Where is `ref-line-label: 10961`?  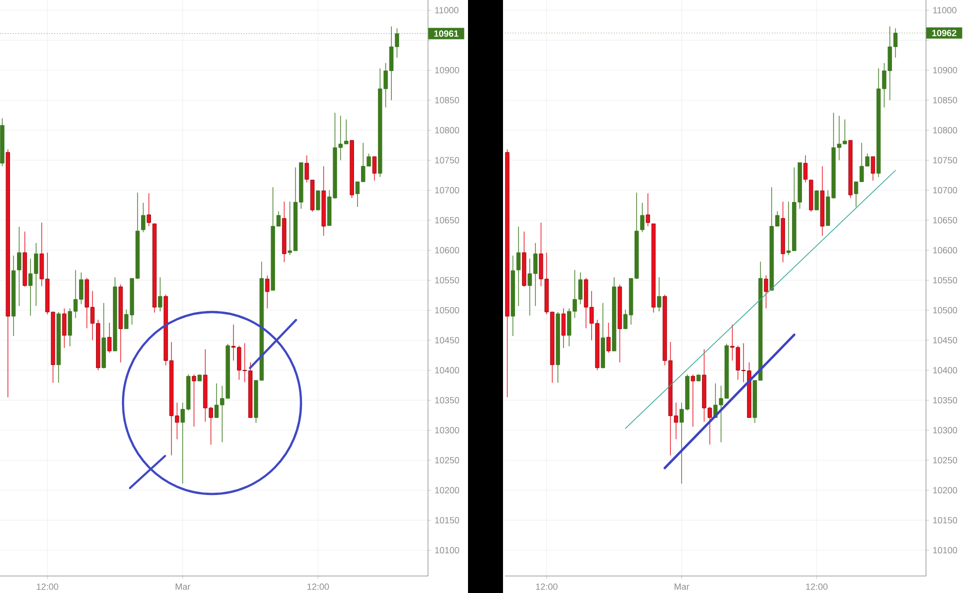
ref-line-label: 10961 is located at coordinates (446, 33).